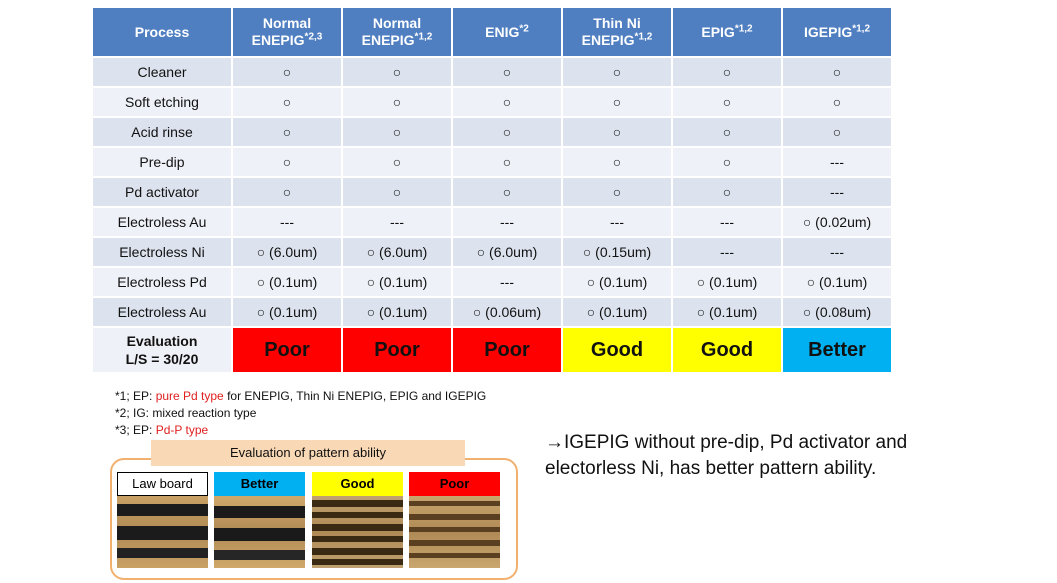 The image size is (1057, 583). What do you see at coordinates (837, 222) in the screenshot?
I see `table-cell: ○ (0.02um)` at bounding box center [837, 222].